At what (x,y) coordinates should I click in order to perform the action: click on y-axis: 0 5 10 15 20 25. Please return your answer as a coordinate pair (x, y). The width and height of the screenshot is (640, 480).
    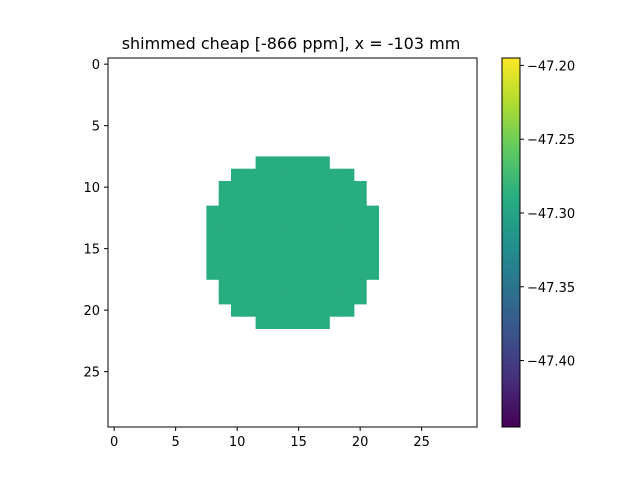
    Looking at the image, I should click on (95, 219).